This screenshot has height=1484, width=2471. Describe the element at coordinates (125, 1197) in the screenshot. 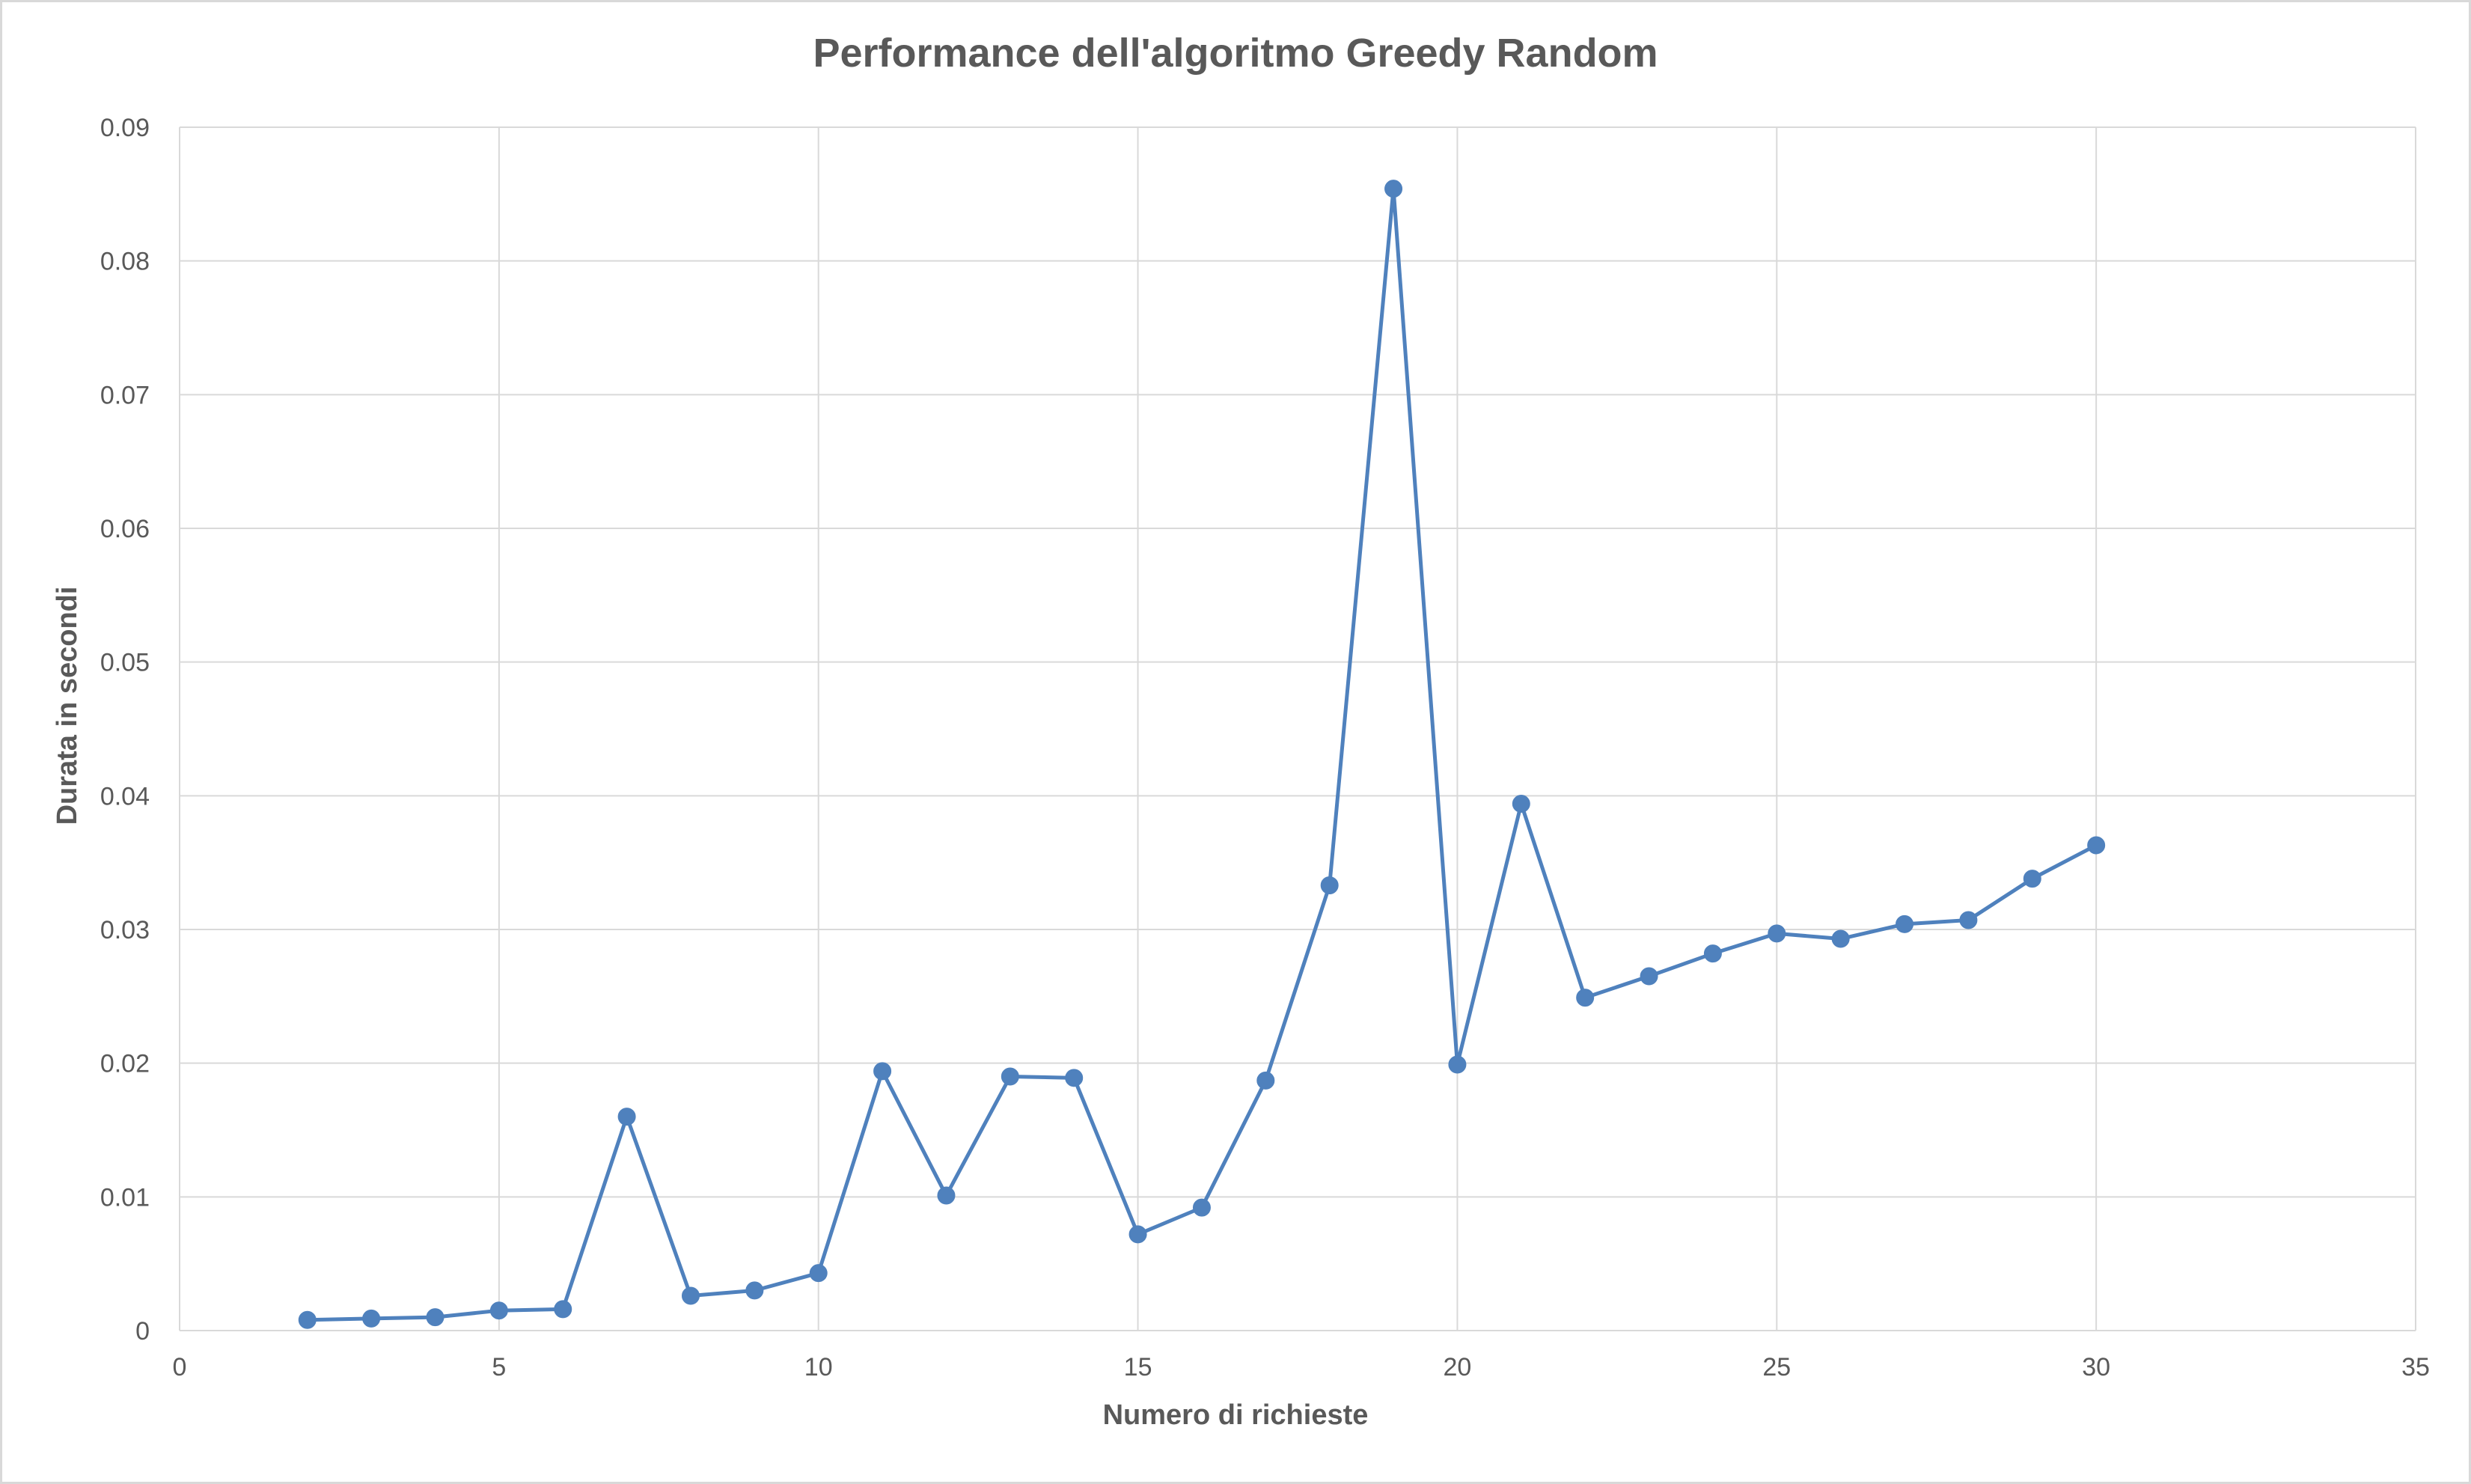

I see `y-tick-label: 0.01` at that location.